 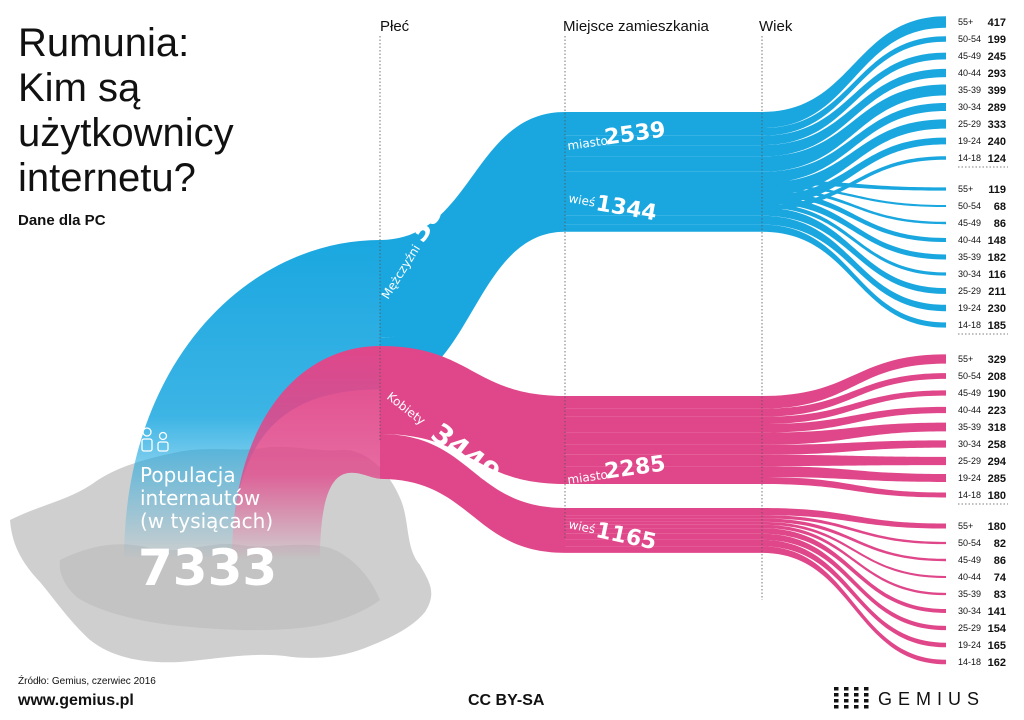 I want to click on label-men-village-name: wieś, so click(x=581, y=200).